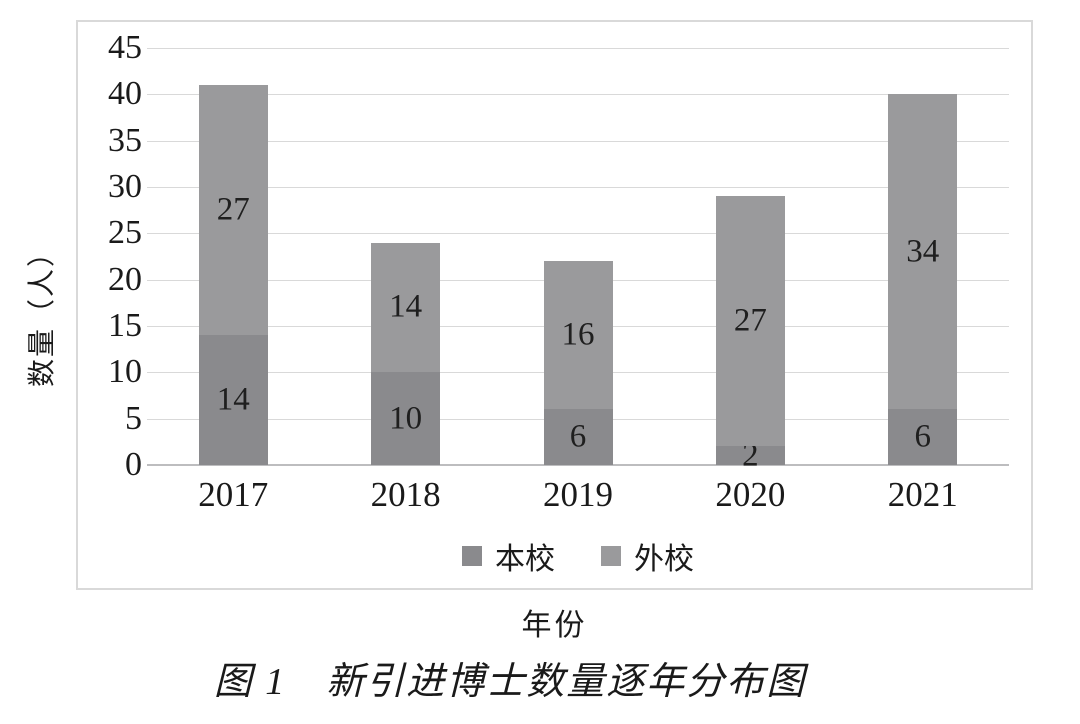  I want to click on y-tick-label: 45, so click(125, 47).